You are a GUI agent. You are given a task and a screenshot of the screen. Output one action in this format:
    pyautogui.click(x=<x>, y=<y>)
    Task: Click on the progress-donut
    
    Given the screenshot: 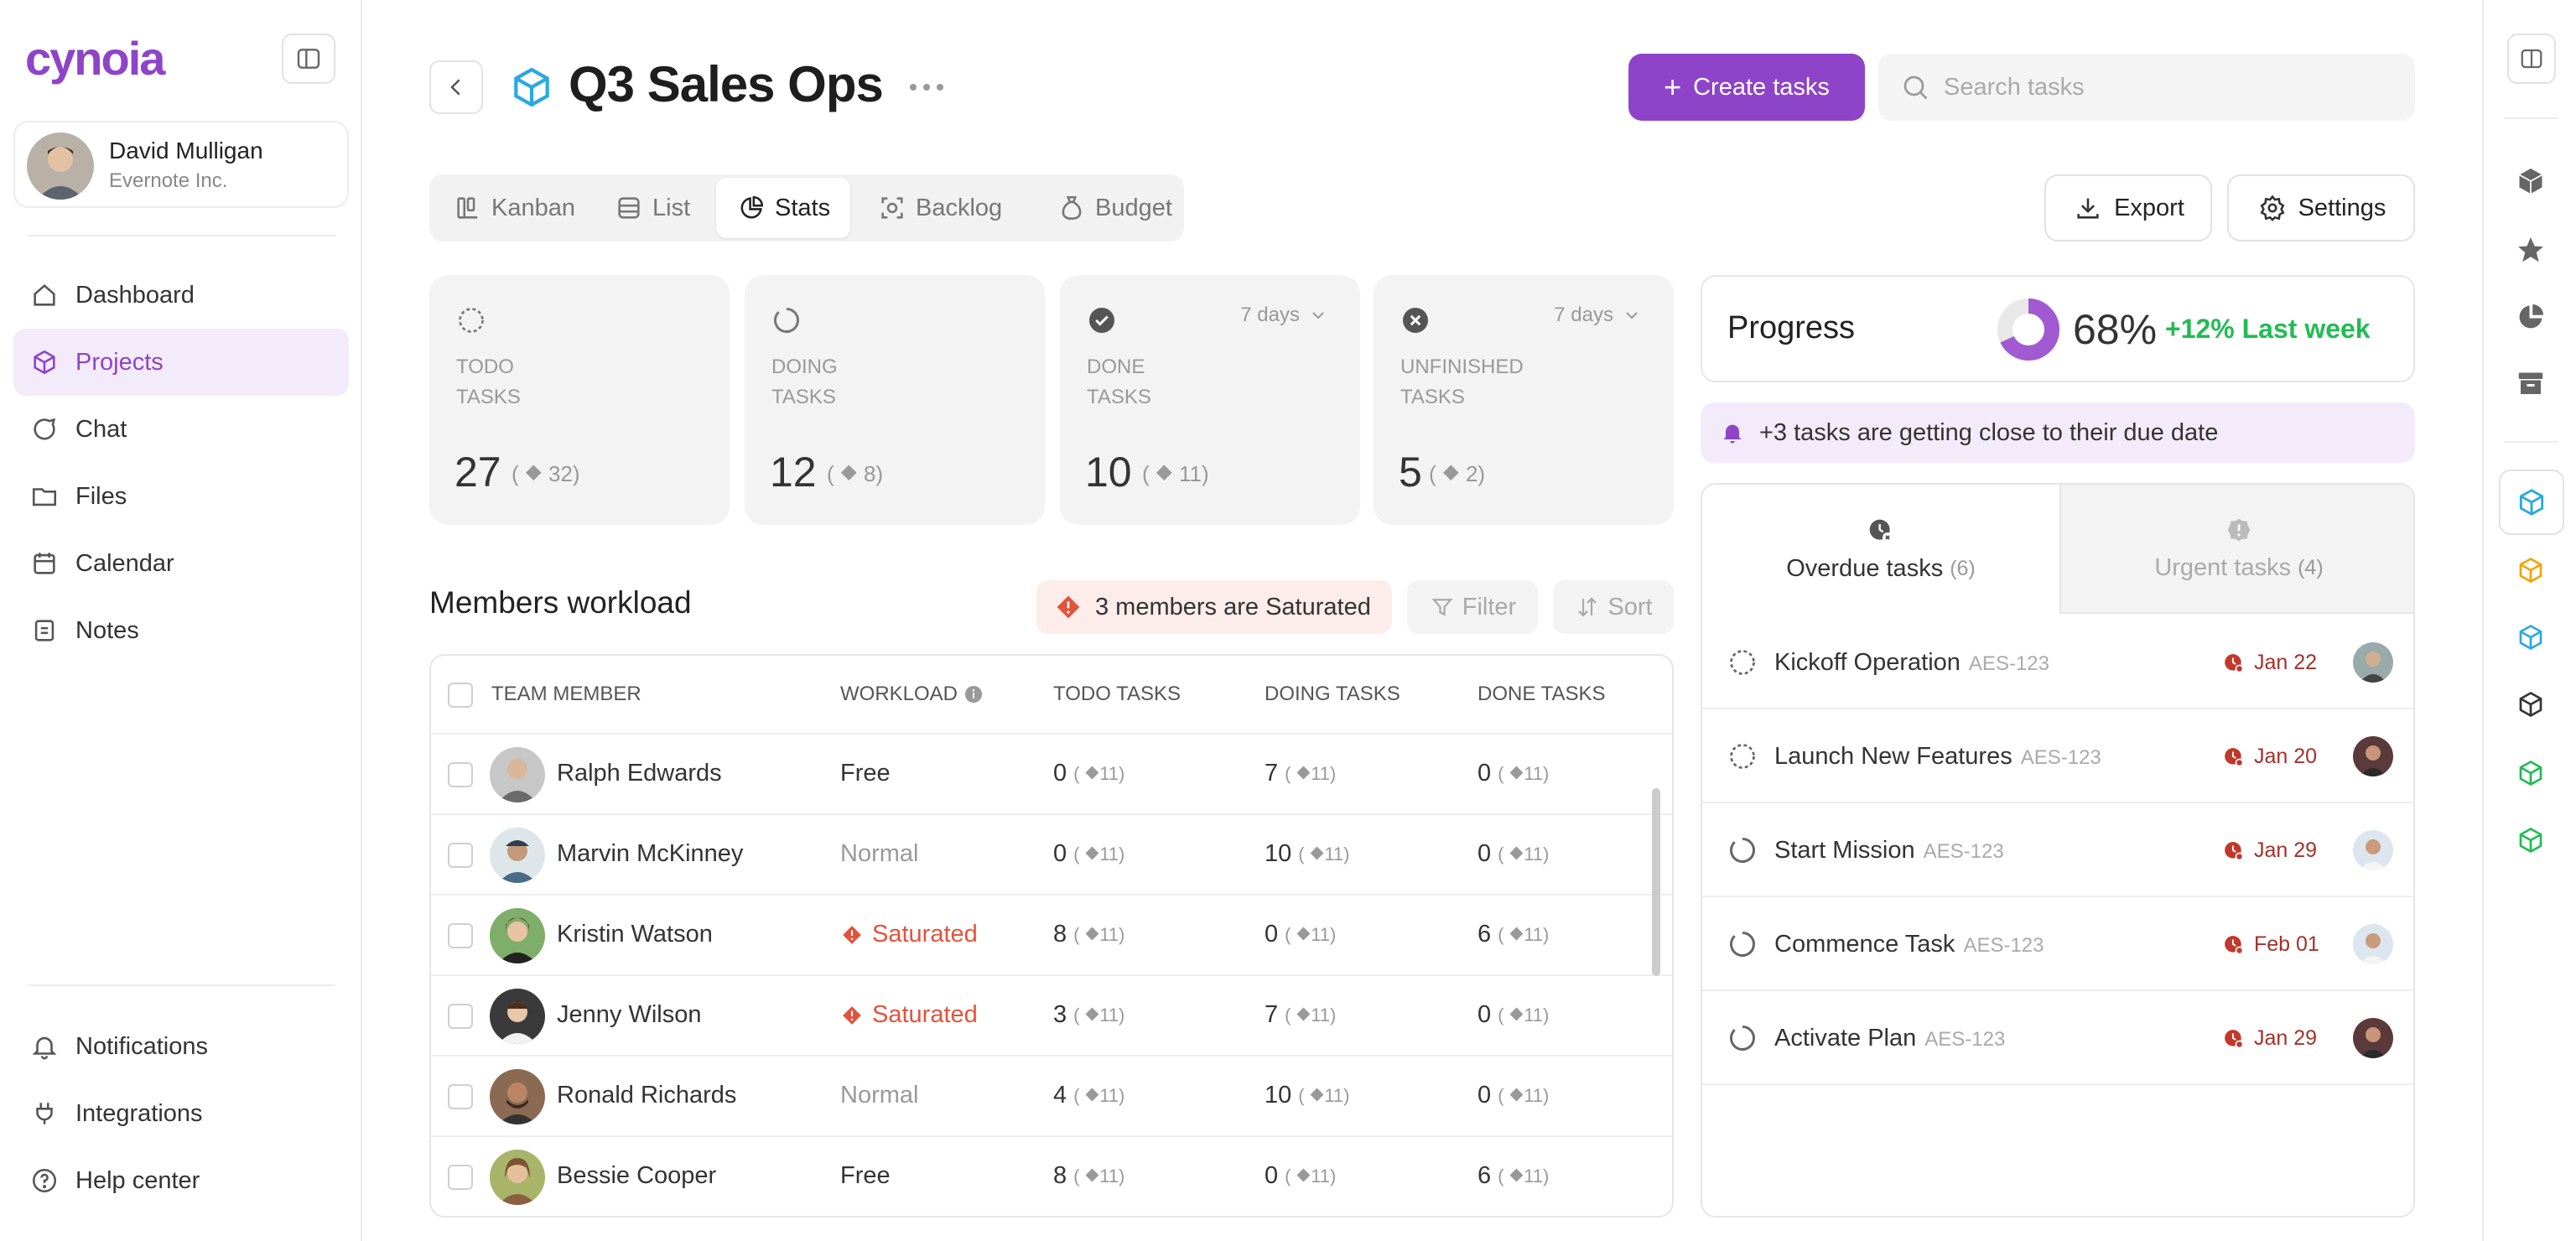 What is the action you would take?
    pyautogui.click(x=2028, y=330)
    